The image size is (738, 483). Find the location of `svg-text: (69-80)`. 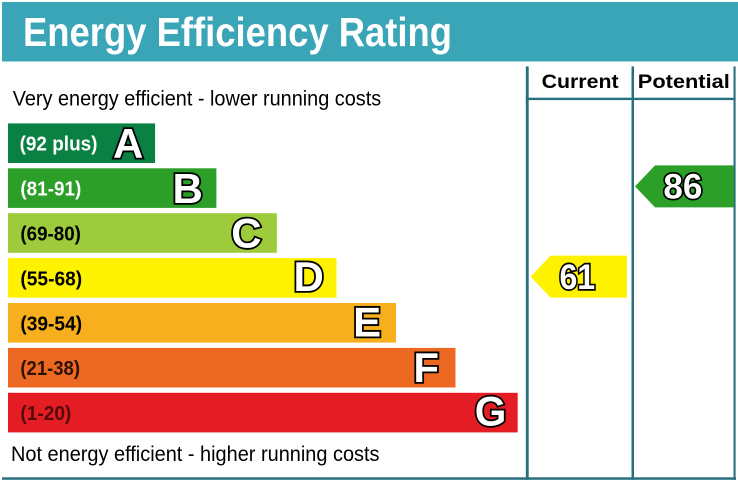

svg-text: (69-80) is located at coordinates (50, 235).